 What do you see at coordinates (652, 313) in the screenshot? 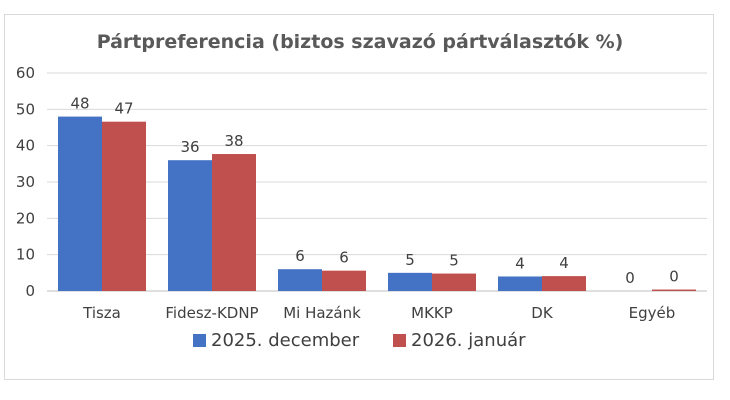
I see `x-category-label: Egyéb` at bounding box center [652, 313].